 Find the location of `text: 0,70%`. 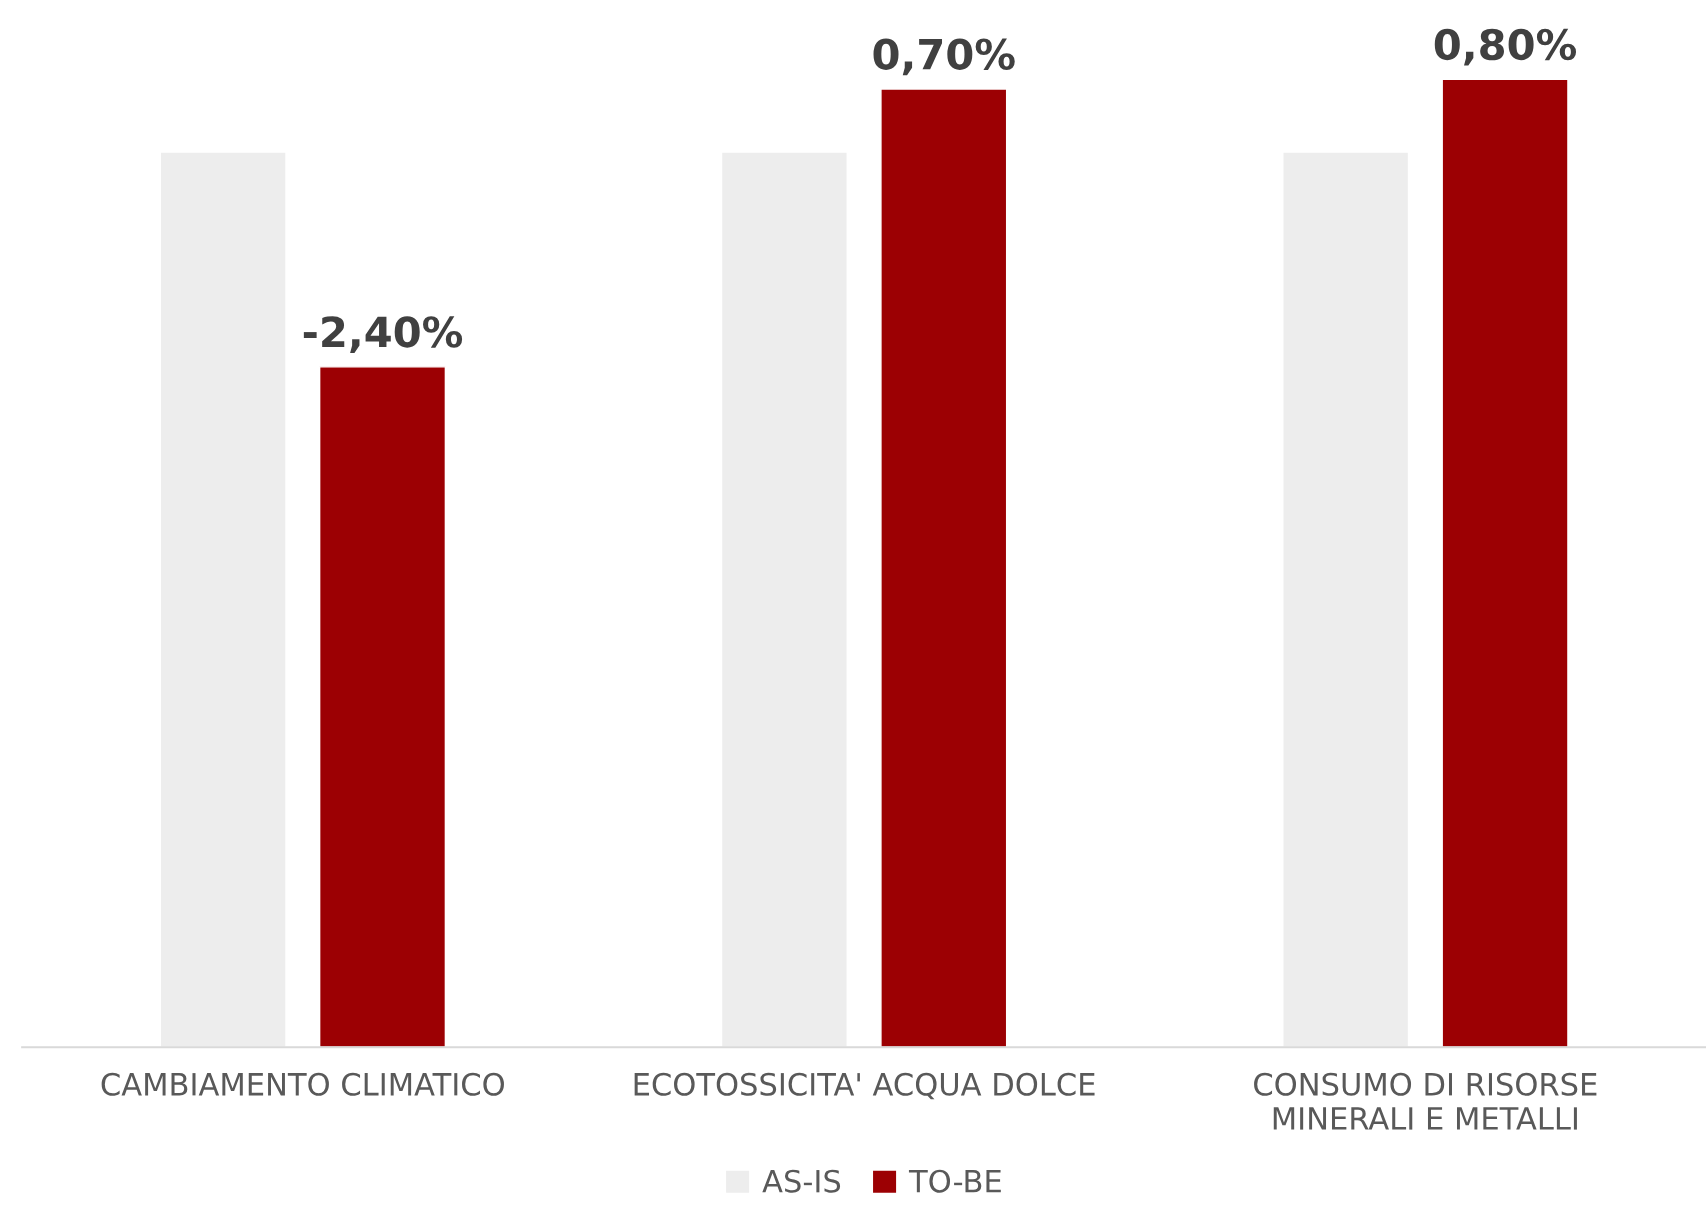

text: 0,70% is located at coordinates (944, 57).